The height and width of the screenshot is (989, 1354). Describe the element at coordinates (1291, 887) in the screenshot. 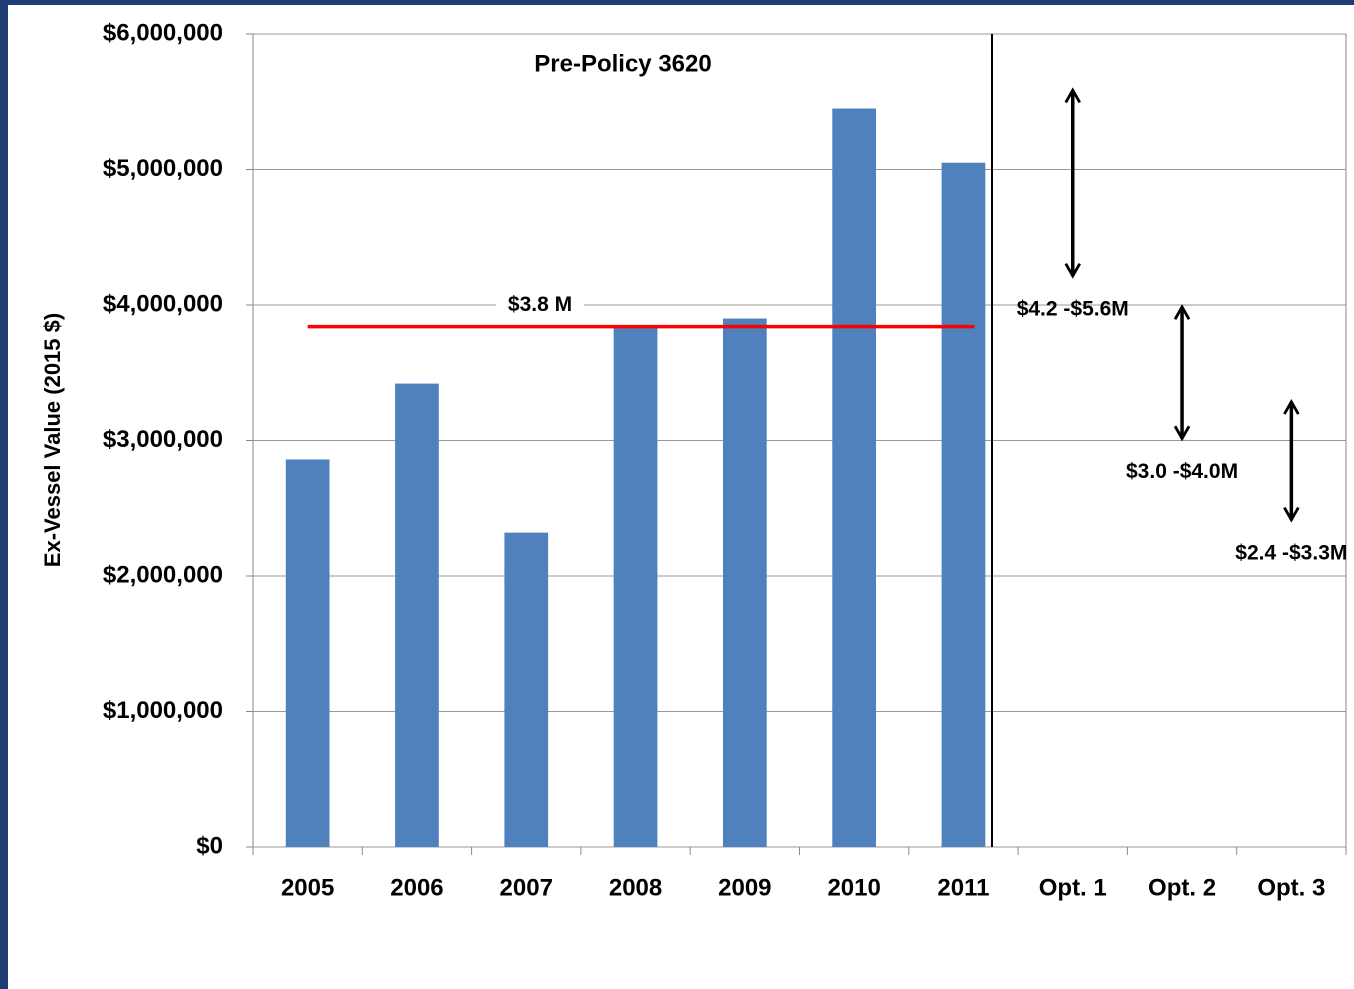

I see `x-tick-label: Opt. 3` at that location.